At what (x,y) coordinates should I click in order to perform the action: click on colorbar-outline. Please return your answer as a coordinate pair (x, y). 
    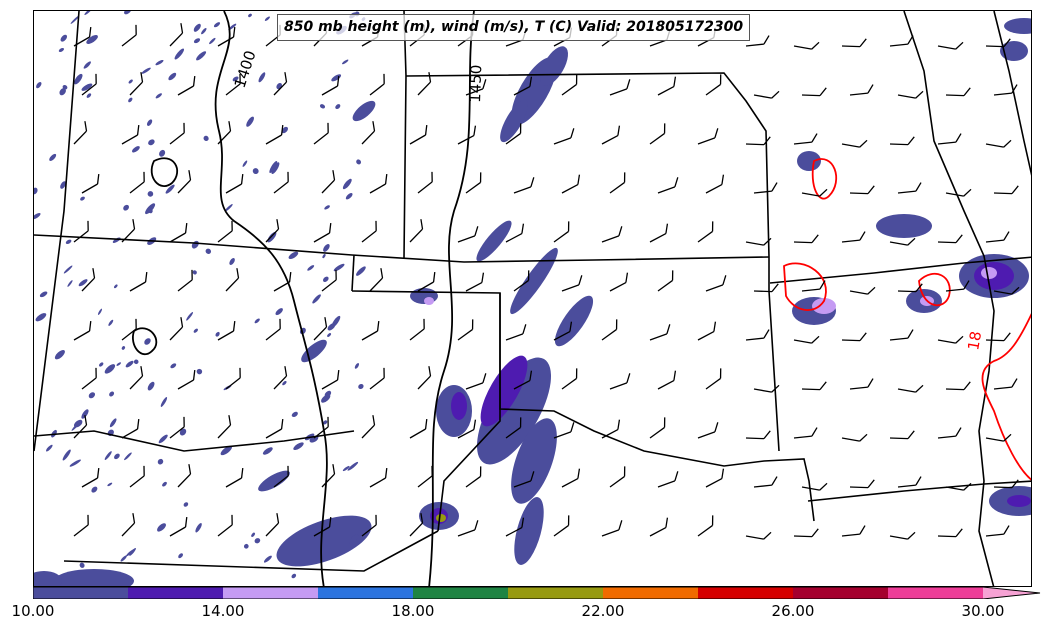
    Looking at the image, I should click on (537, 593).